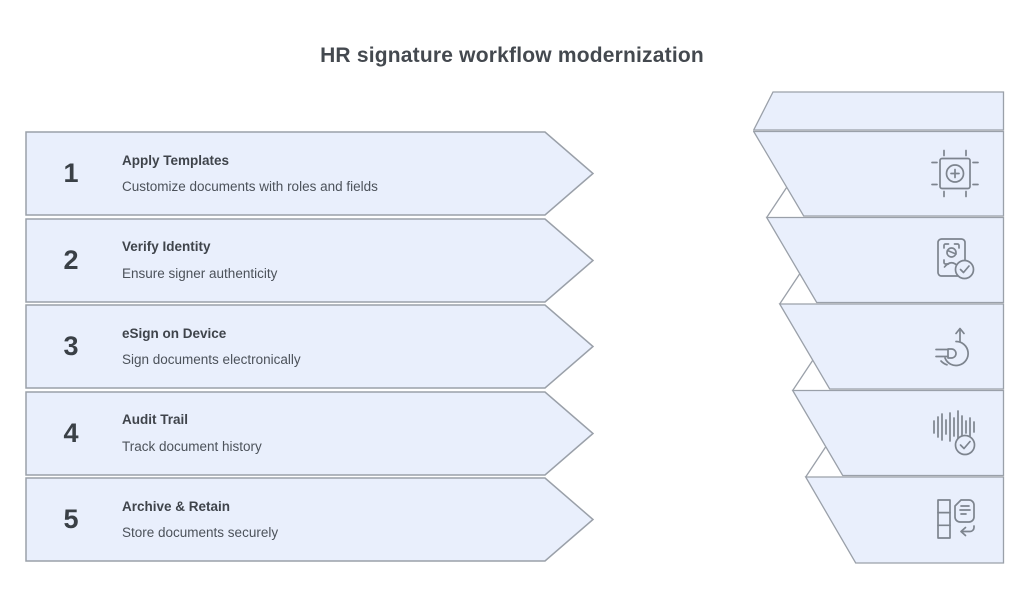 This screenshot has height=604, width=1024. I want to click on step-number: 2, so click(71, 259).